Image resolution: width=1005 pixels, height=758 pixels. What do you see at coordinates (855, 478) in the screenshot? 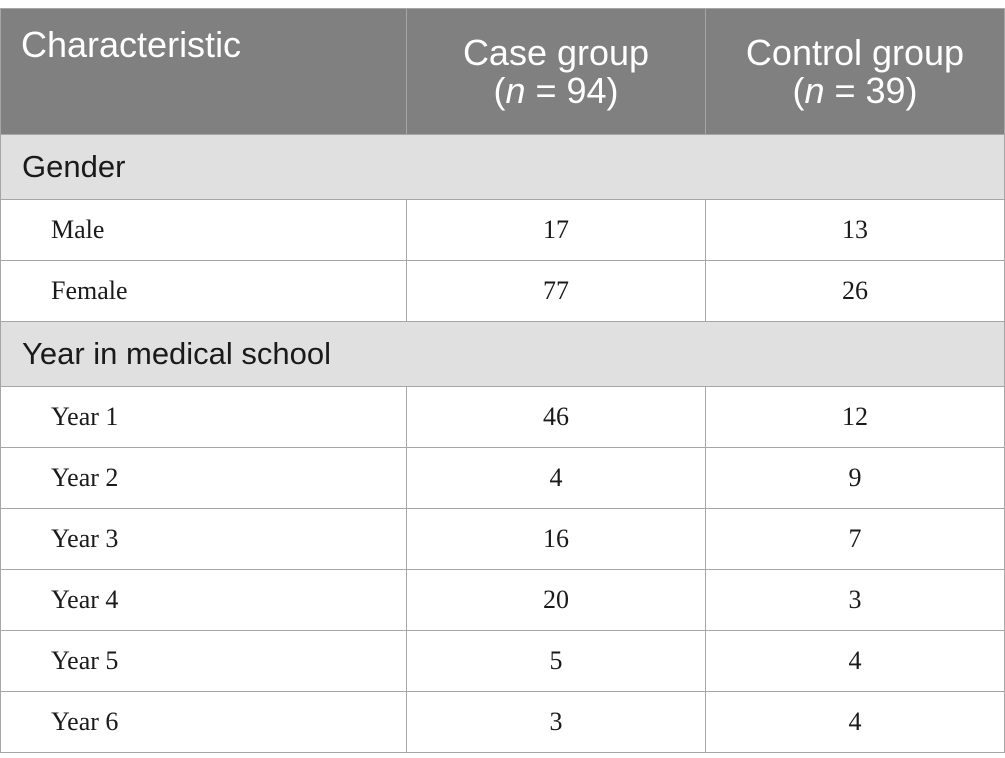
I see `control-value: 9` at bounding box center [855, 478].